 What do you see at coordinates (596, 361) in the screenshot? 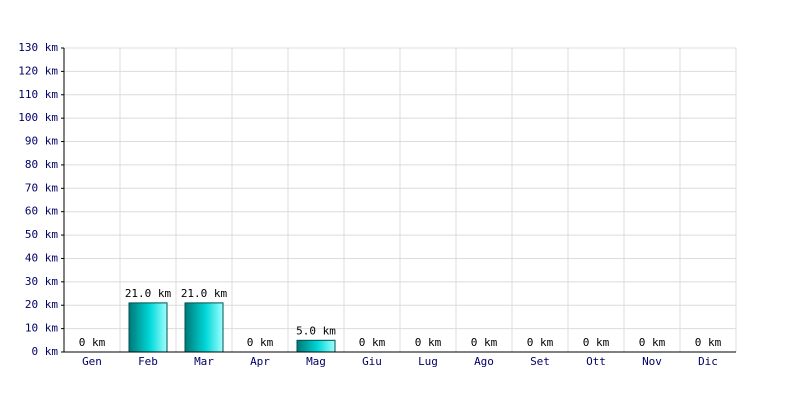
I see `x-tick-label: Ott` at bounding box center [596, 361].